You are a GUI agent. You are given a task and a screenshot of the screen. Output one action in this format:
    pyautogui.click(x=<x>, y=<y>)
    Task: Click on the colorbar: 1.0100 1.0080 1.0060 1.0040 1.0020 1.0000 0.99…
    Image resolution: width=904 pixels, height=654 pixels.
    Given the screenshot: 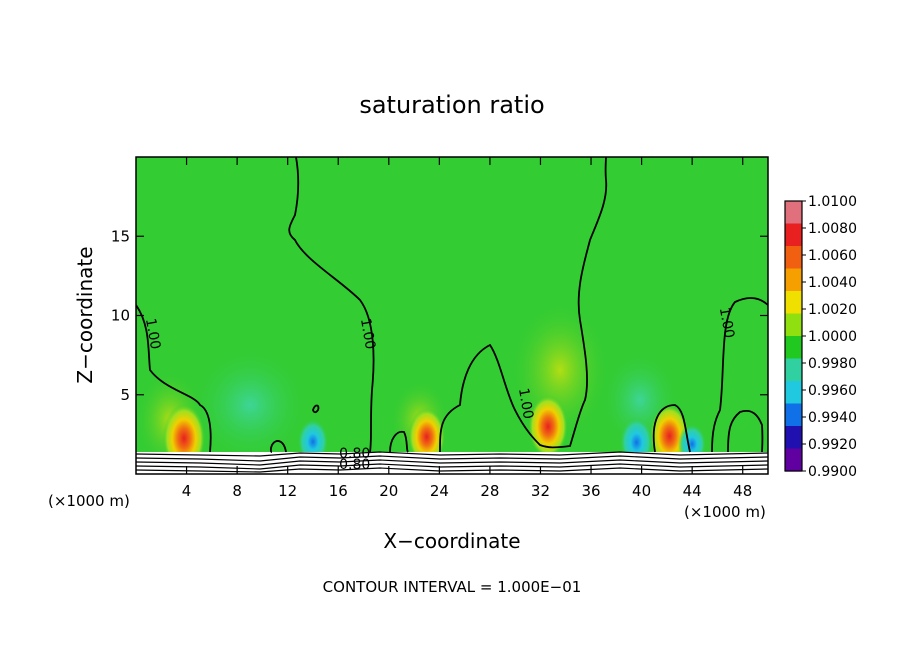 What is the action you would take?
    pyautogui.click(x=820, y=337)
    